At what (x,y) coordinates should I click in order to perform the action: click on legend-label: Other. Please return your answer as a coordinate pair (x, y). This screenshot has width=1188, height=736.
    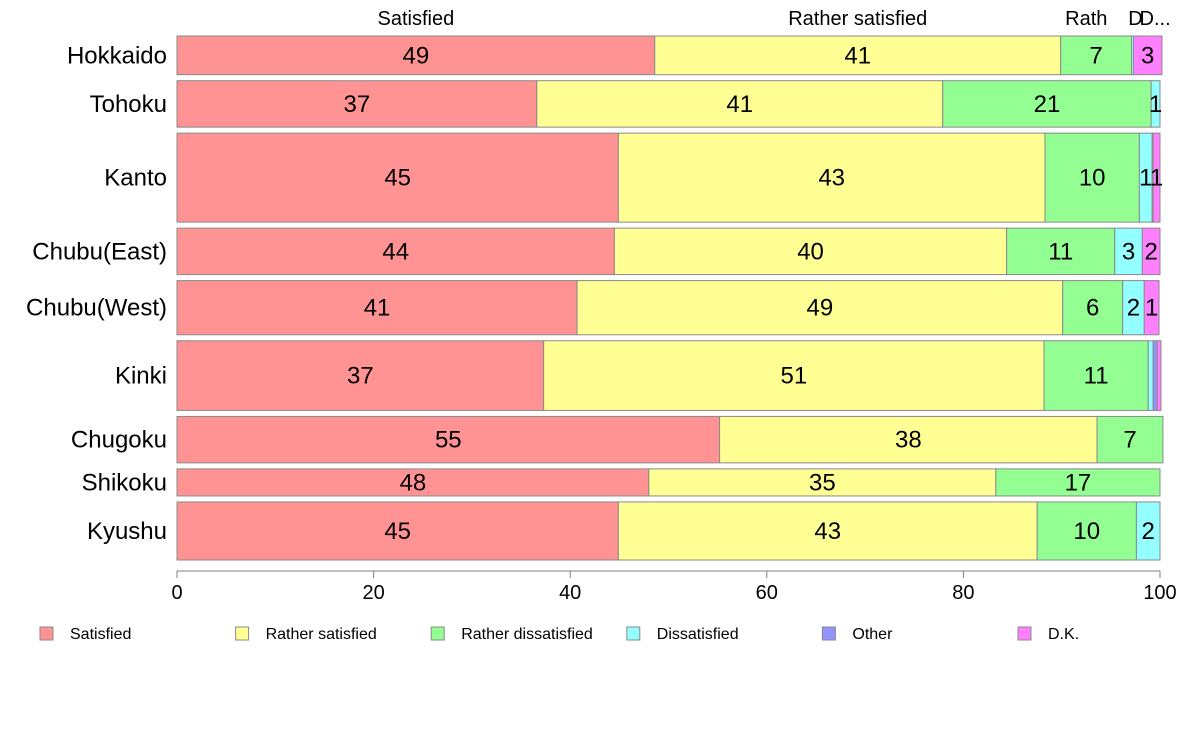
    Looking at the image, I should click on (872, 634).